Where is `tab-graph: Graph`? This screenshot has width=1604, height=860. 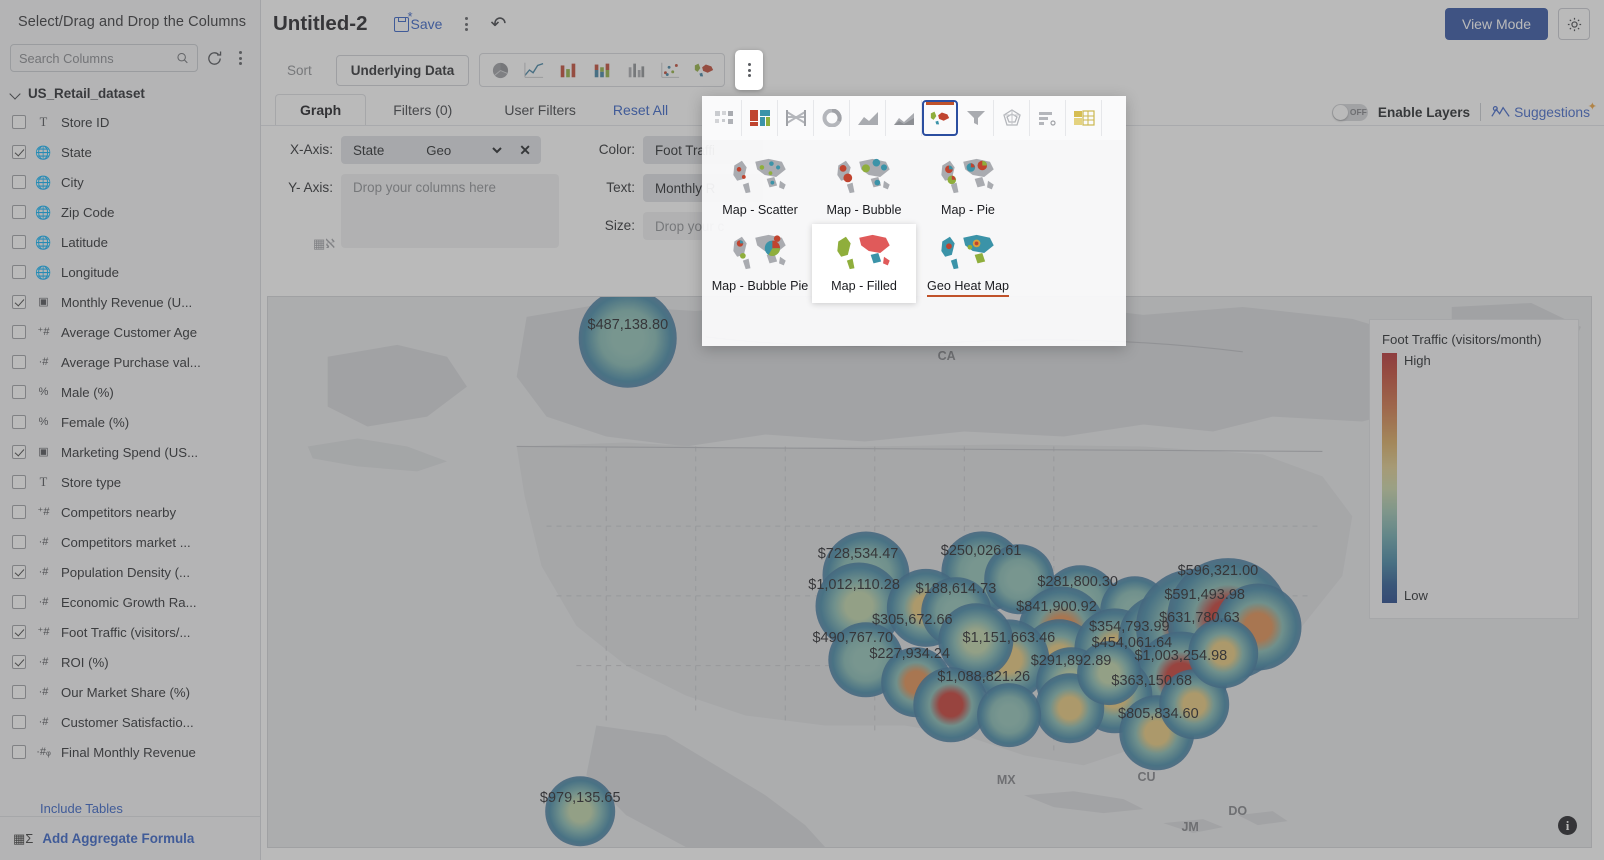
tab-graph: Graph is located at coordinates (321, 109).